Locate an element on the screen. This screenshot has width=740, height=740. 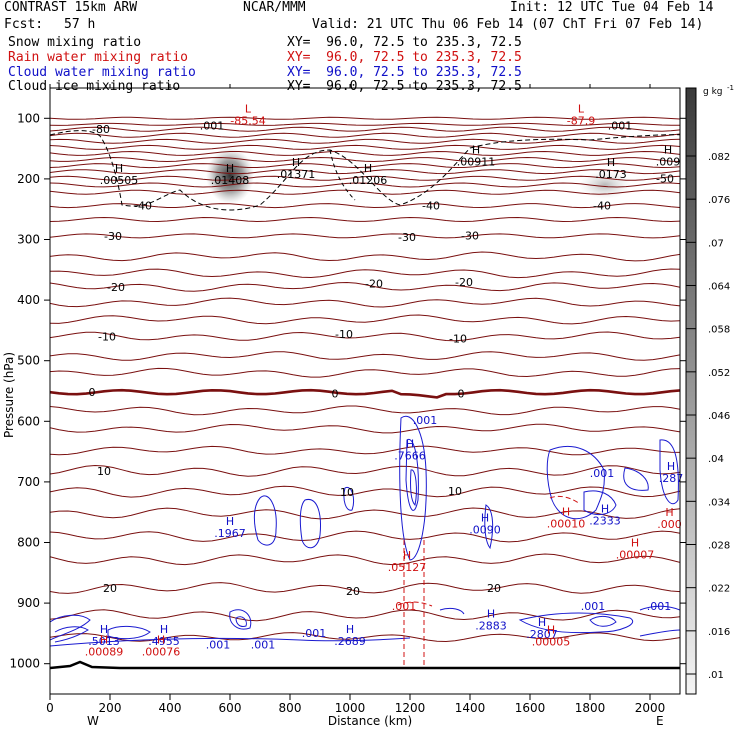
colorbar-label-11: .016 is located at coordinates (719, 632).